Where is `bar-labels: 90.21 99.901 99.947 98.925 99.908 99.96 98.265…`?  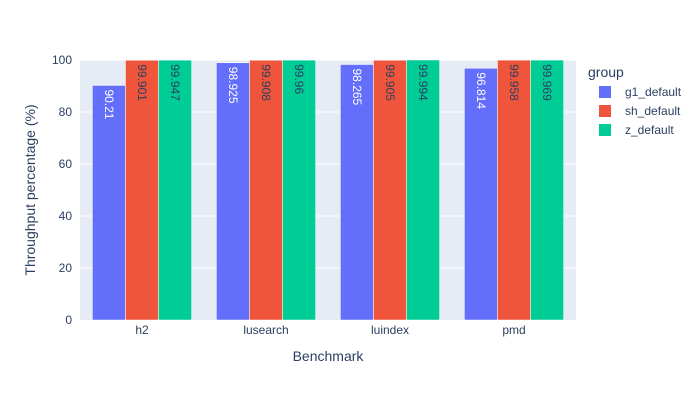
bar-labels: 90.21 99.901 99.947 98.925 99.908 99.96 98.265… is located at coordinates (328, 92).